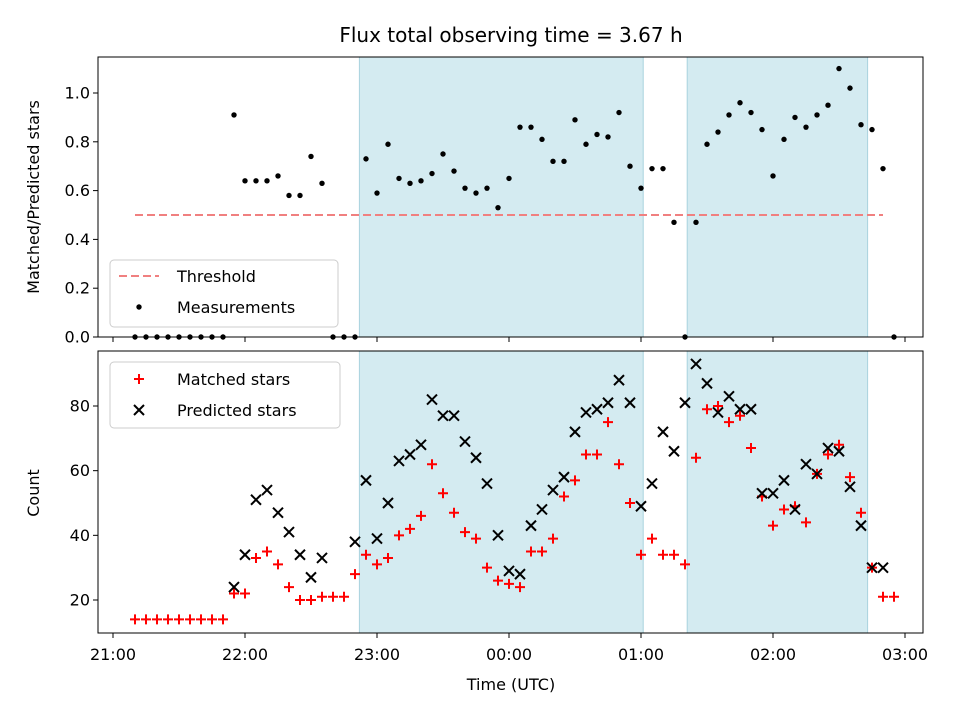 The image size is (960, 720). What do you see at coordinates (510, 35) in the screenshot?
I see `chart-title: Flux total observing time = 3.67 h` at bounding box center [510, 35].